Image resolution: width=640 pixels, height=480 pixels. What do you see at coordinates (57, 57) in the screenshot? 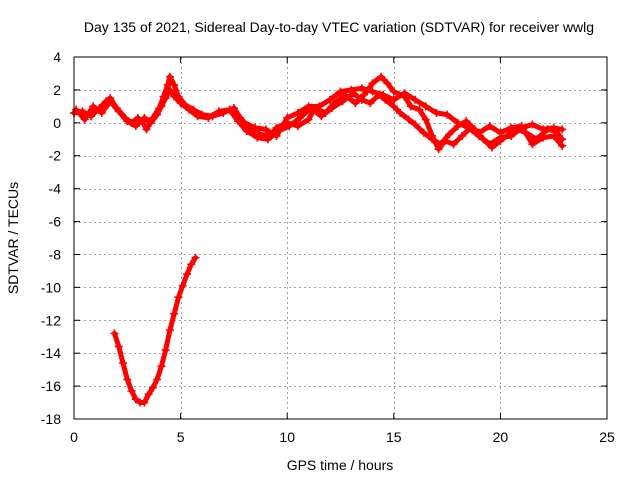
I see `y-tick-label-11: 4` at bounding box center [57, 57].